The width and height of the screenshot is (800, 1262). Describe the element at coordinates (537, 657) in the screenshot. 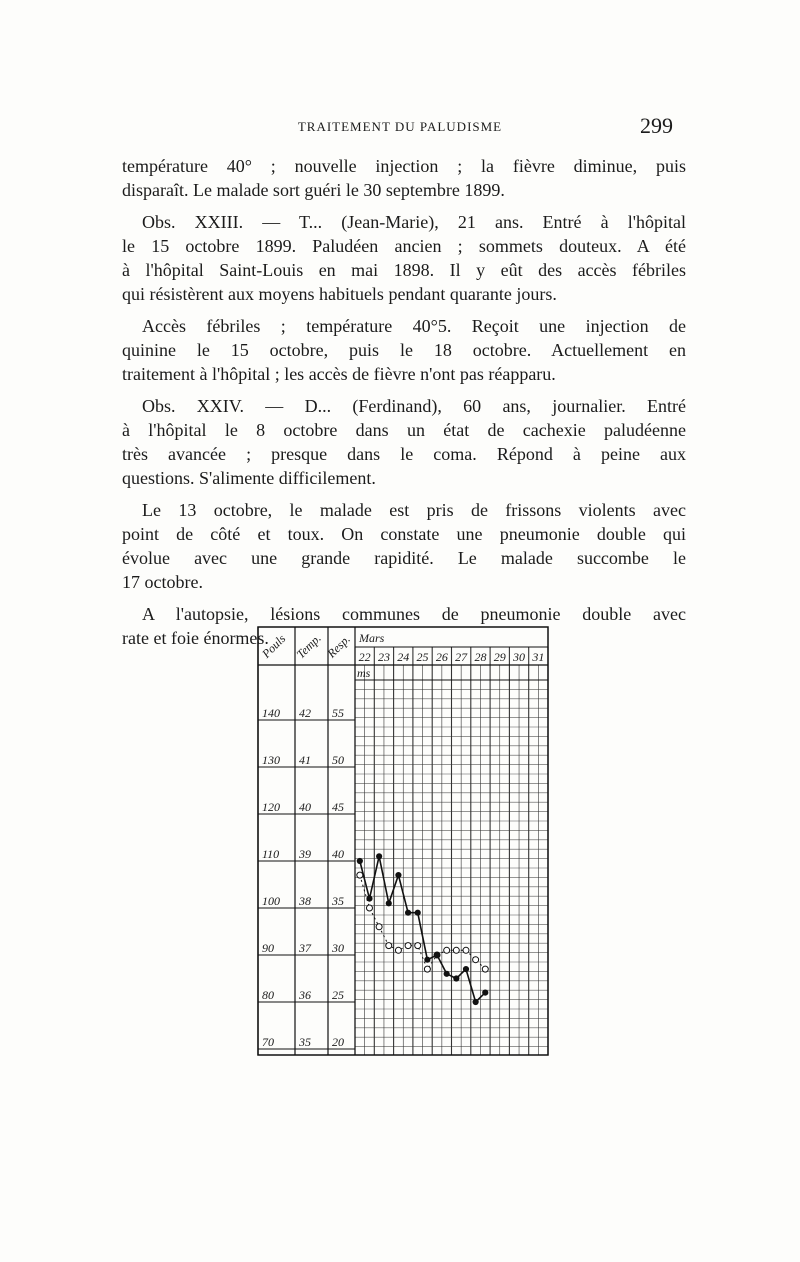

I see `date-label: 31` at that location.